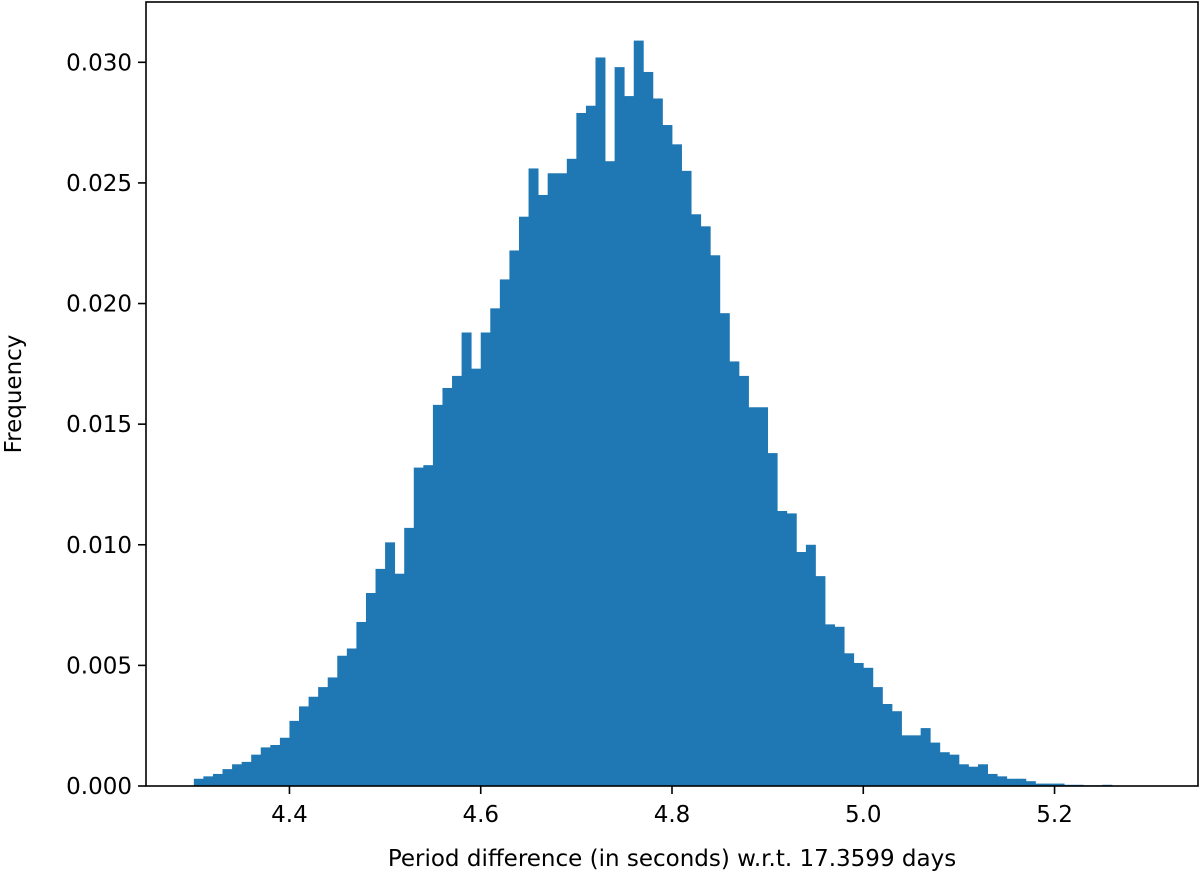 The image size is (1200, 877). I want to click on y-tick-label: 0.025, so click(99, 184).